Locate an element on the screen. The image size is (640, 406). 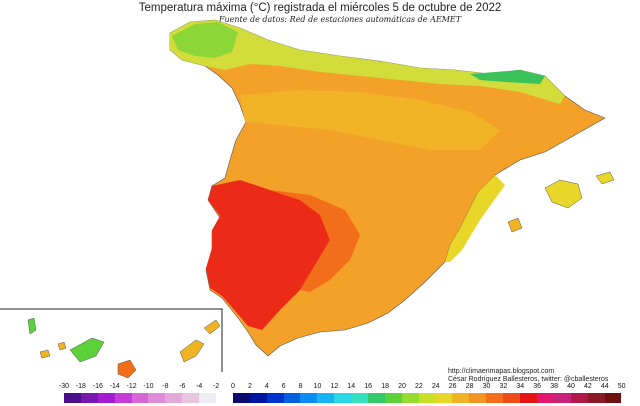
gran-canaria-island is located at coordinates (127, 369).